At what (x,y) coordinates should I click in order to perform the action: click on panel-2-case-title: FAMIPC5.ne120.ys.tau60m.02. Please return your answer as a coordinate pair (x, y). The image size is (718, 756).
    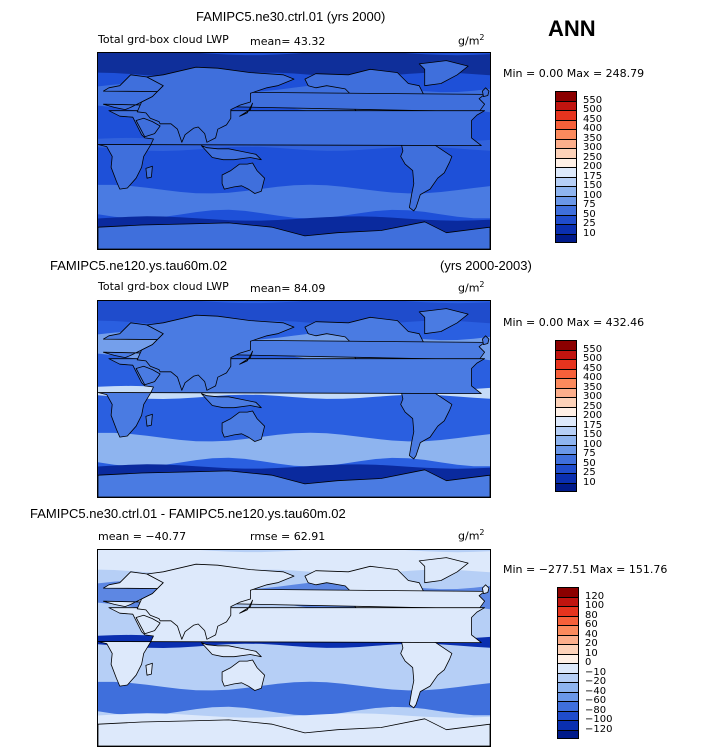
    Looking at the image, I should click on (139, 265).